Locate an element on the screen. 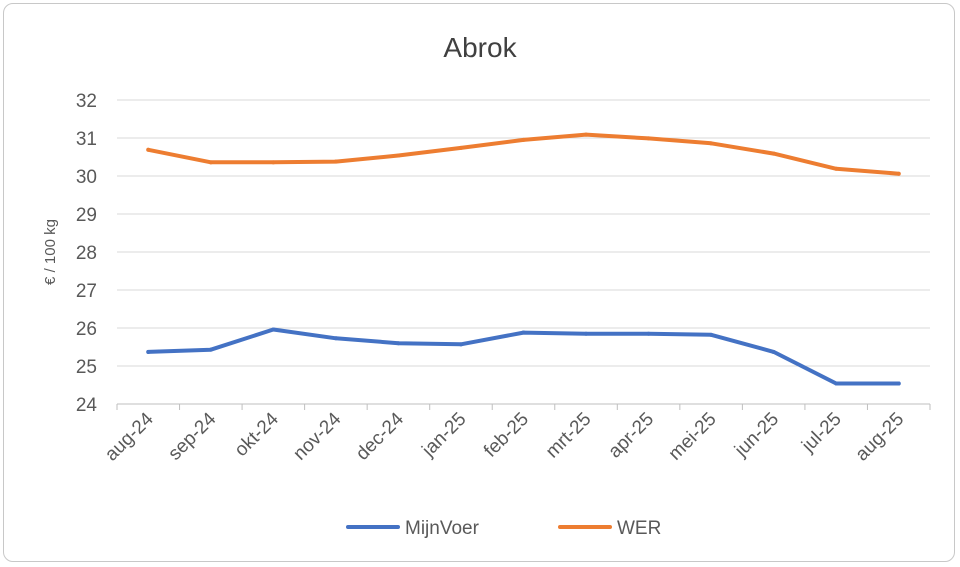 The height and width of the screenshot is (567, 960). x-axis is located at coordinates (523, 406).